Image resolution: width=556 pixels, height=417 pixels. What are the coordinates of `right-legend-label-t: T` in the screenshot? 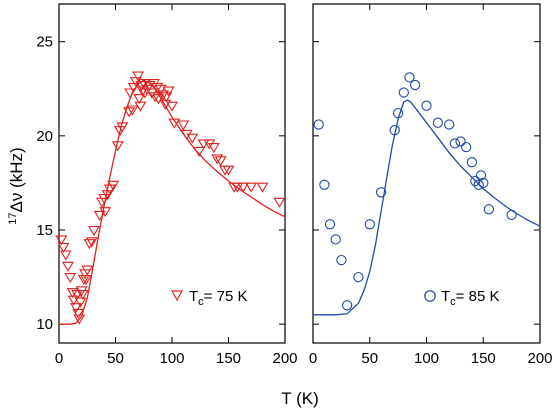 It's located at (445, 296).